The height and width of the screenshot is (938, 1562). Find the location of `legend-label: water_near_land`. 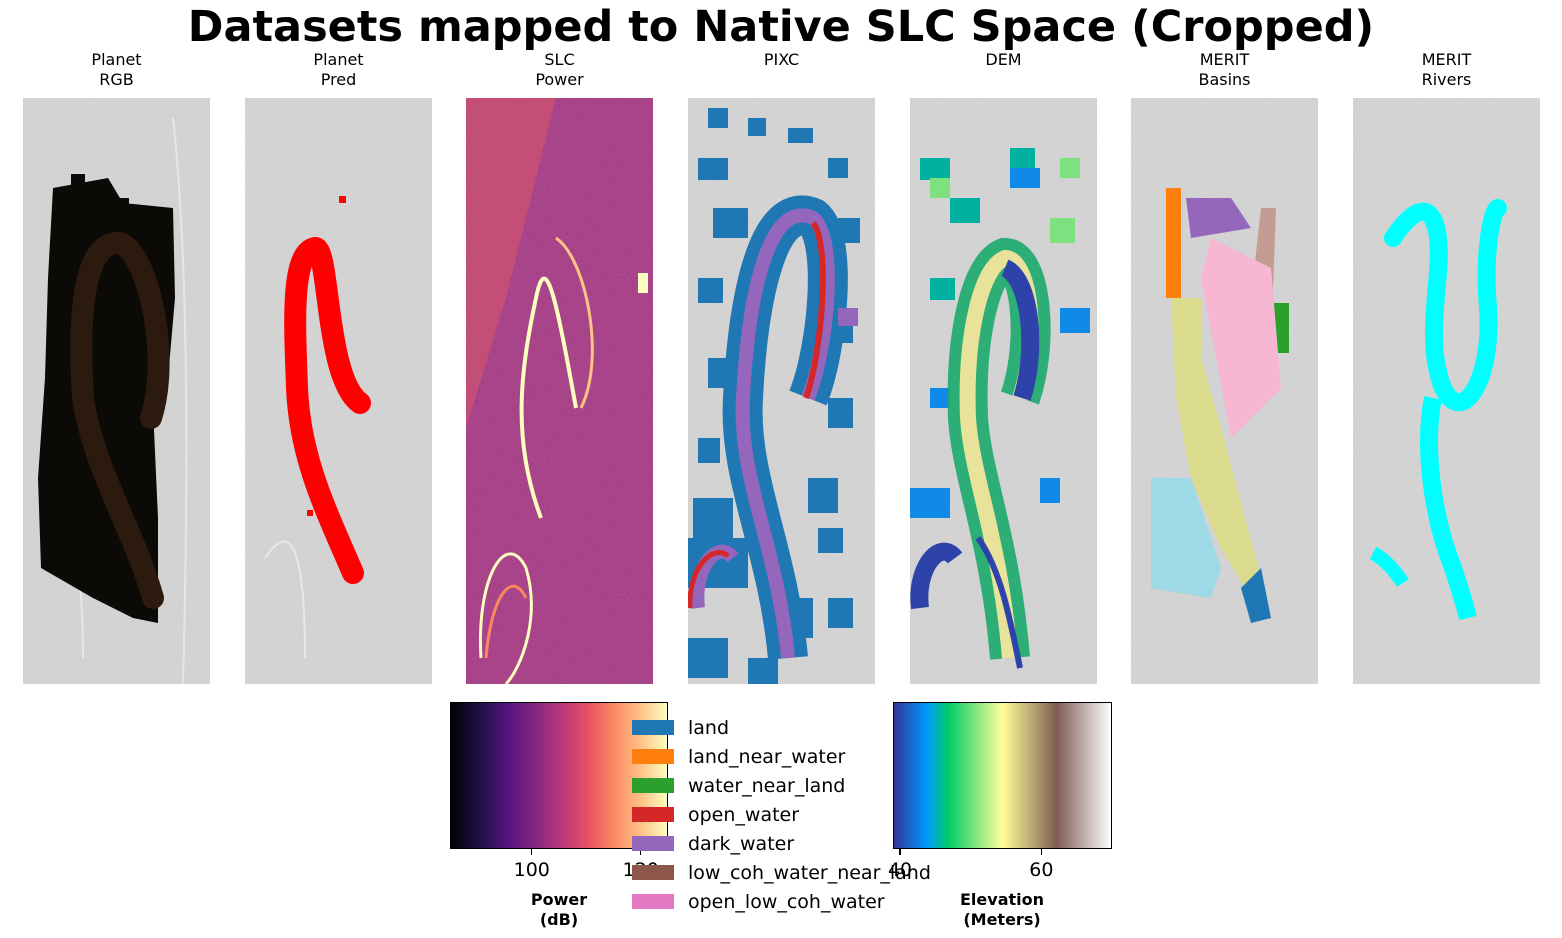

legend-label: water_near_land is located at coordinates (767, 786).